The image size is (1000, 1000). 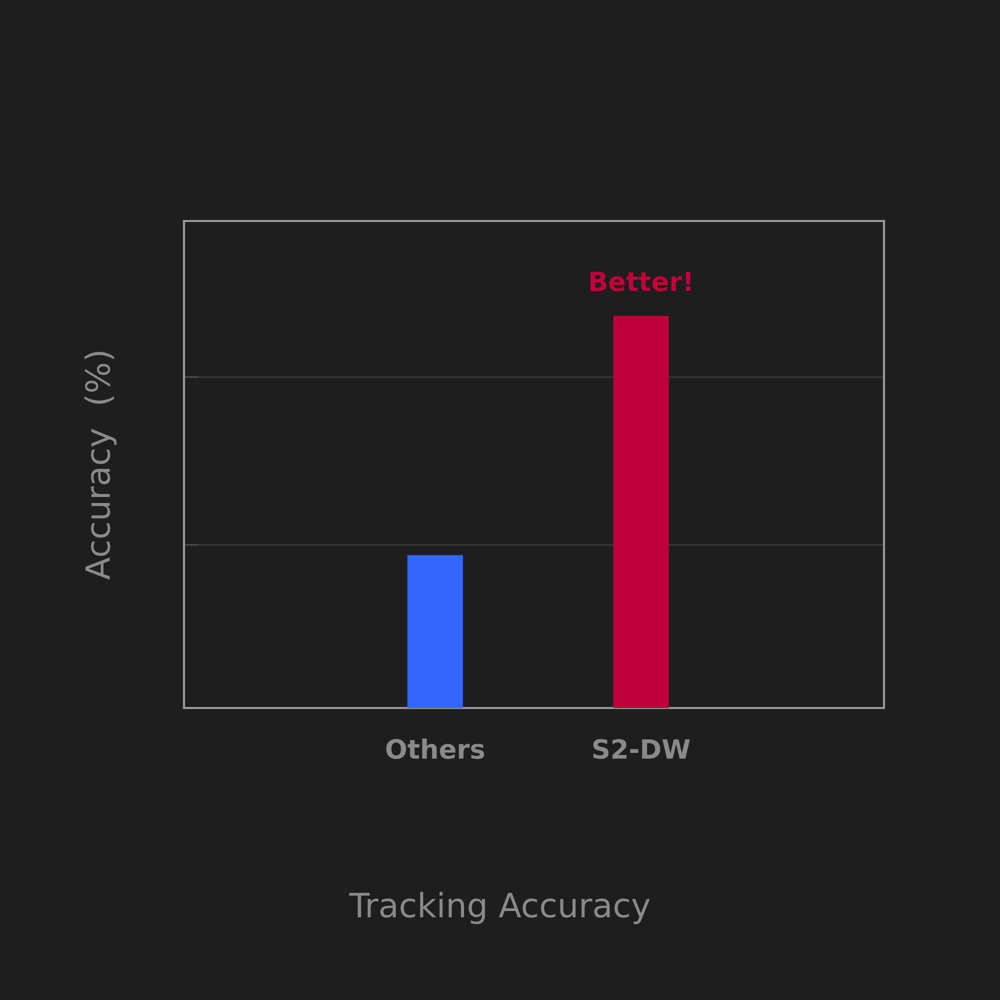 I want to click on y-axis-title: Accuracy (%), so click(x=100, y=466).